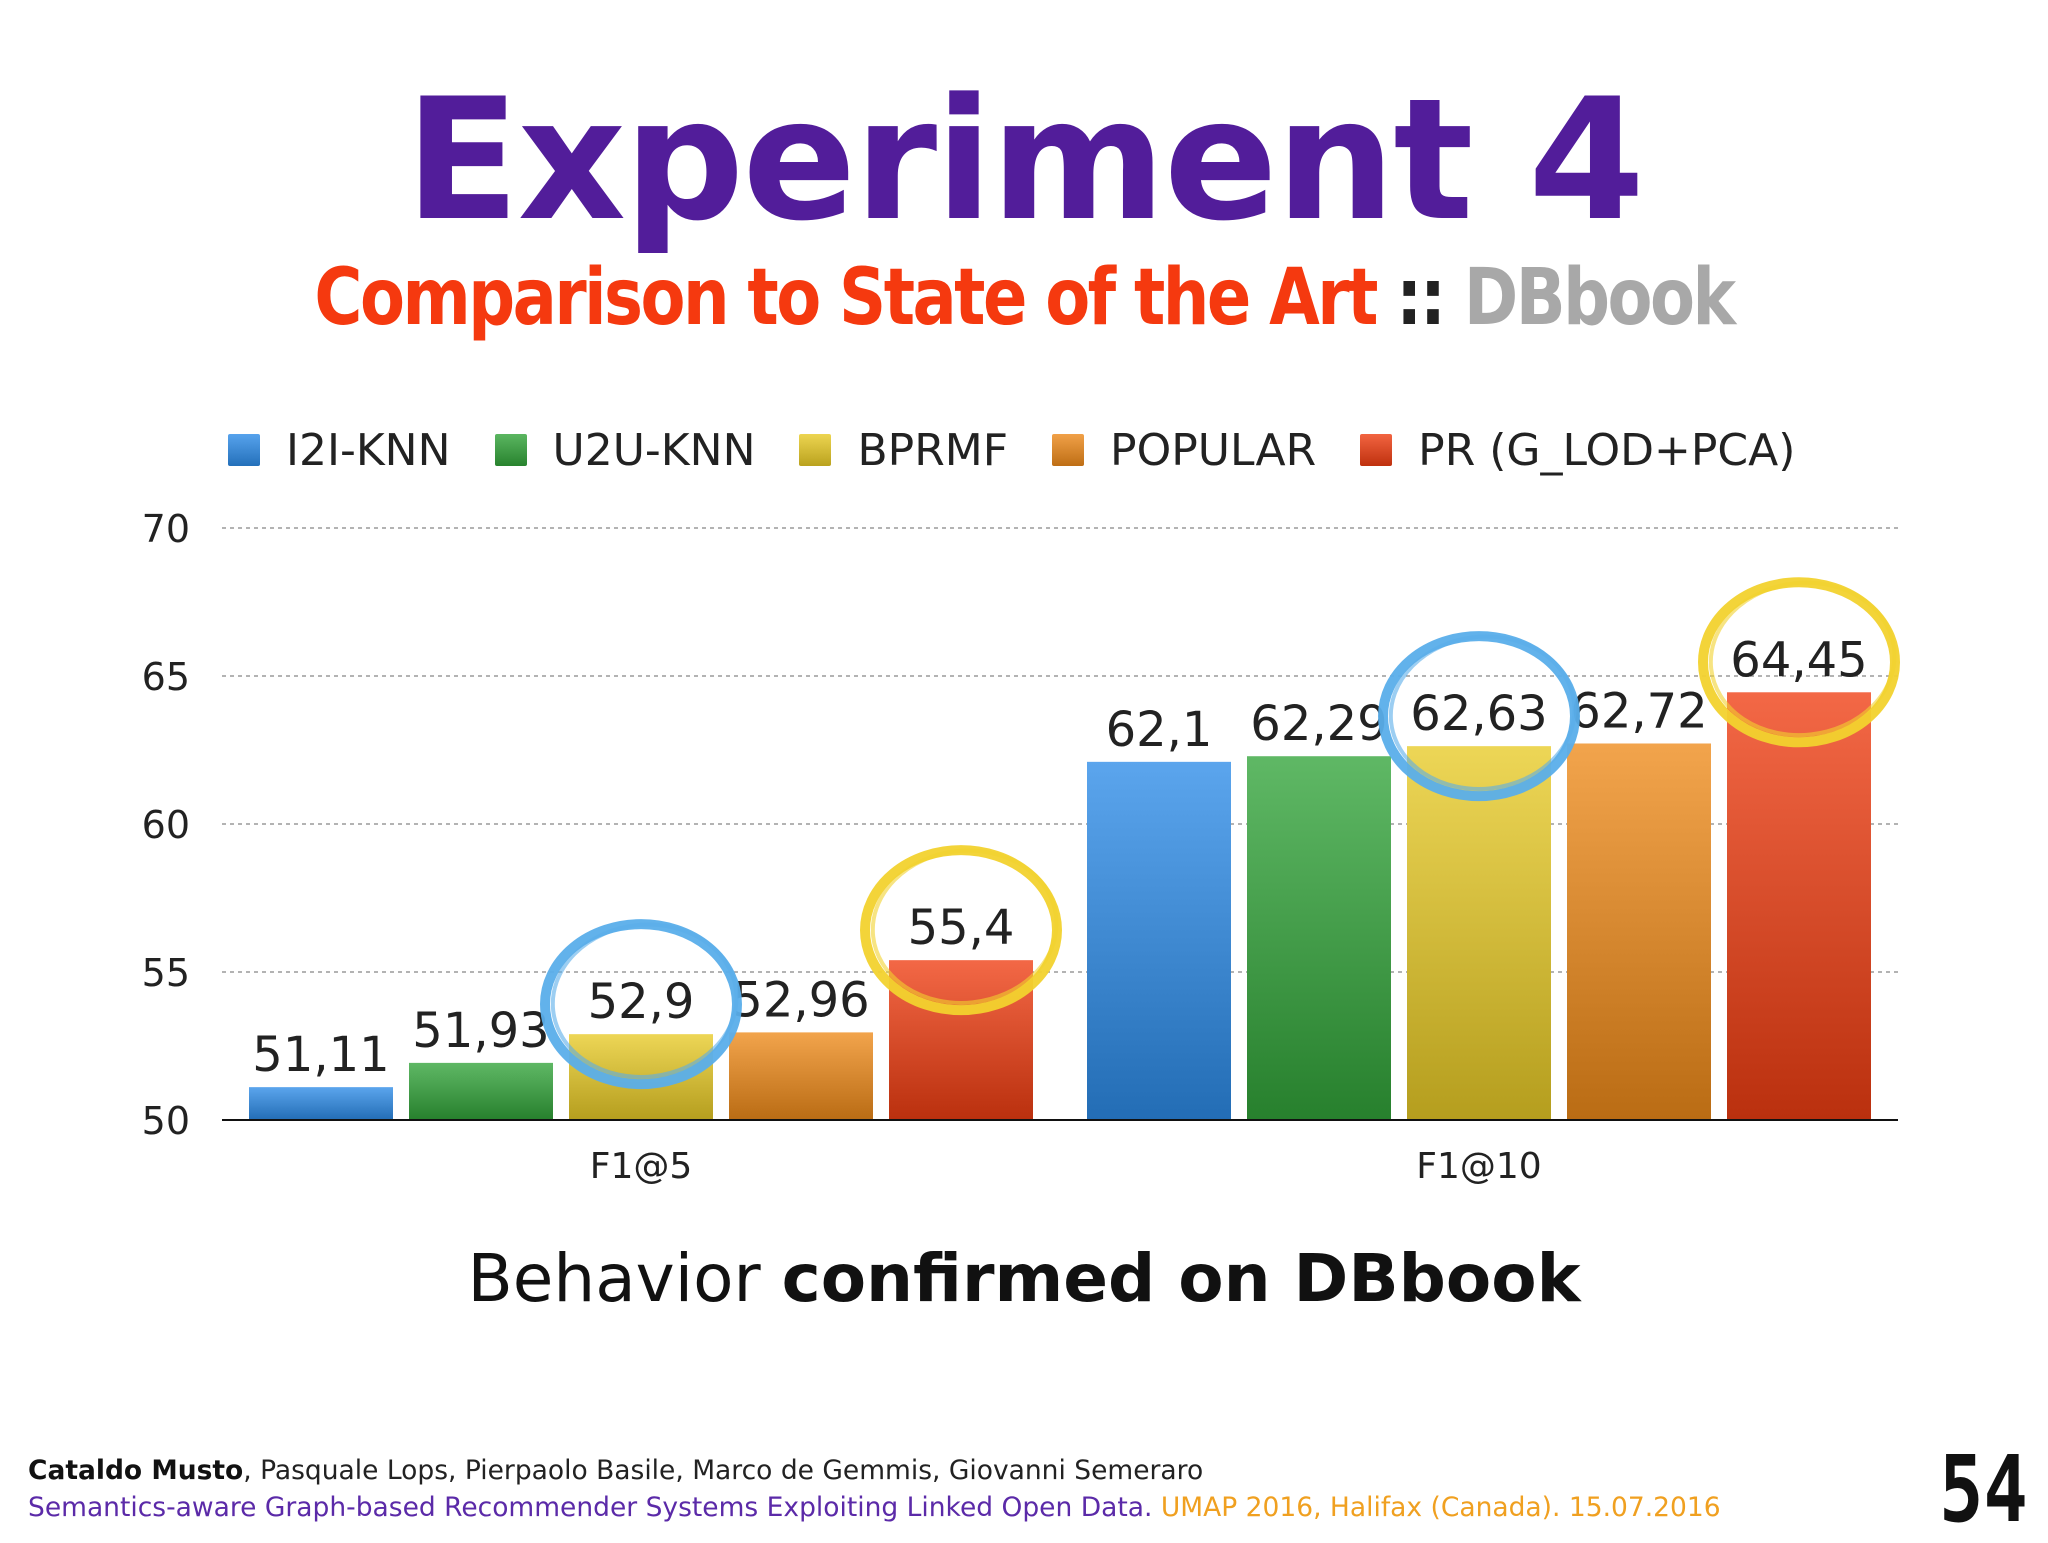 The image size is (2048, 1543). What do you see at coordinates (846, 298) in the screenshot?
I see `subtitle-main: Comparison to State of the Art` at bounding box center [846, 298].